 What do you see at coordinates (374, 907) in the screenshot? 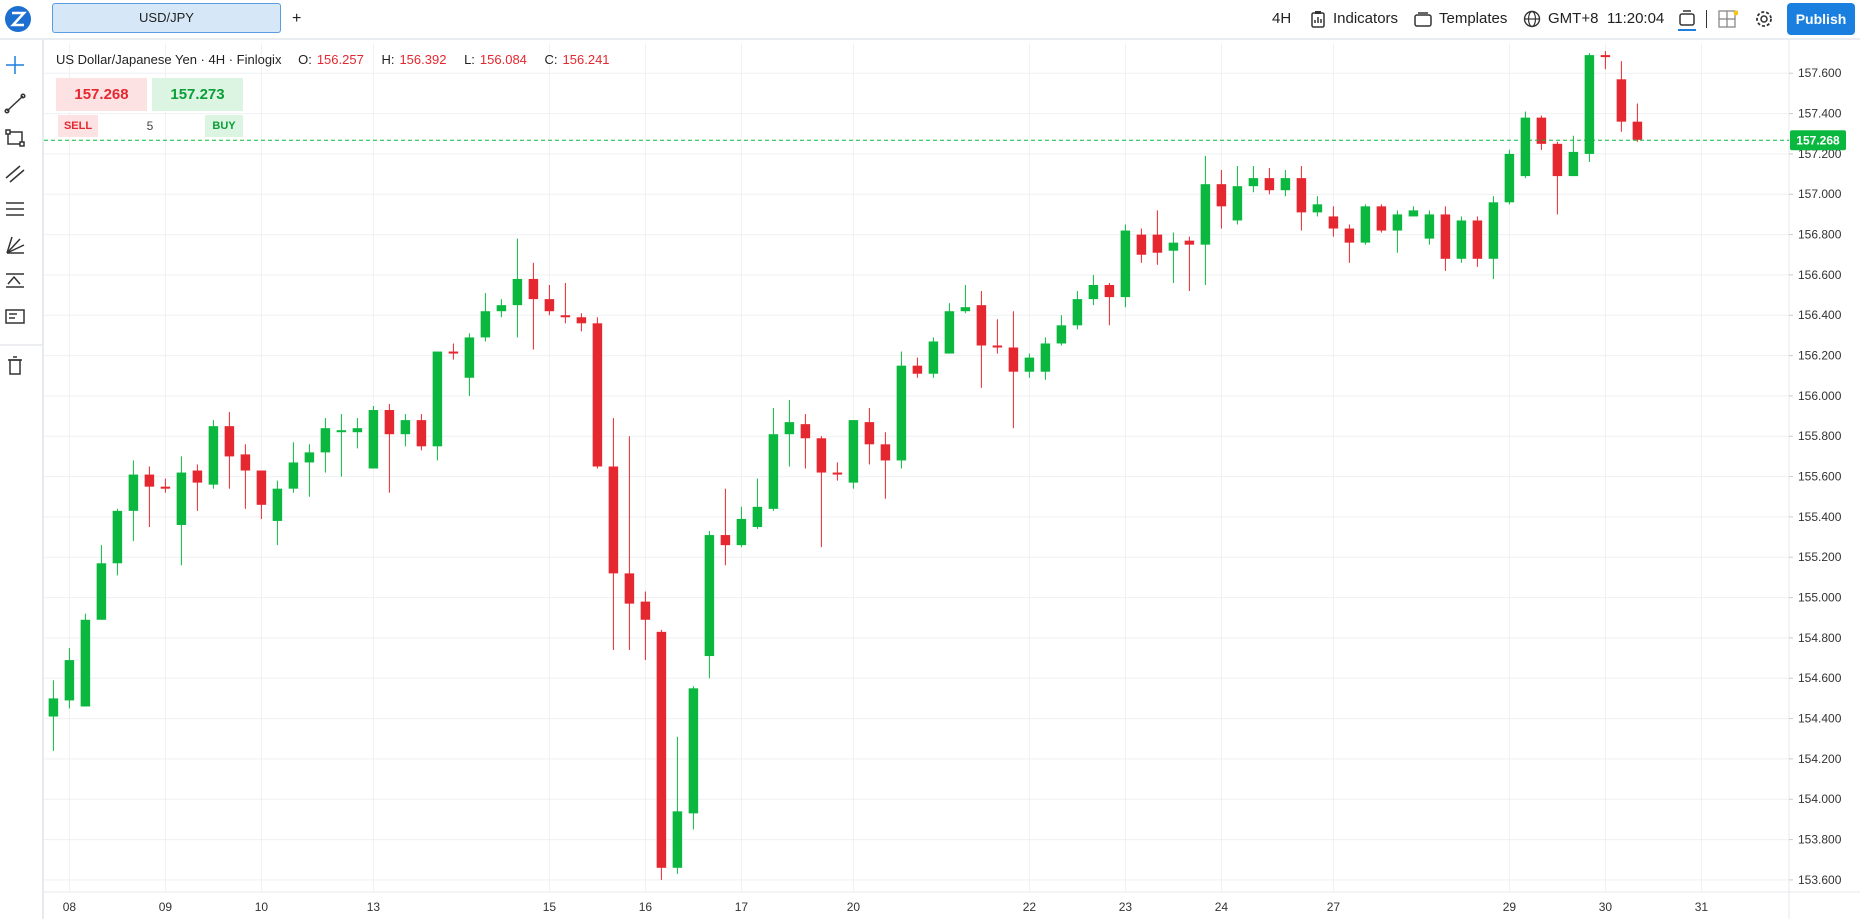
I see `x-tick-label: 13` at bounding box center [374, 907].